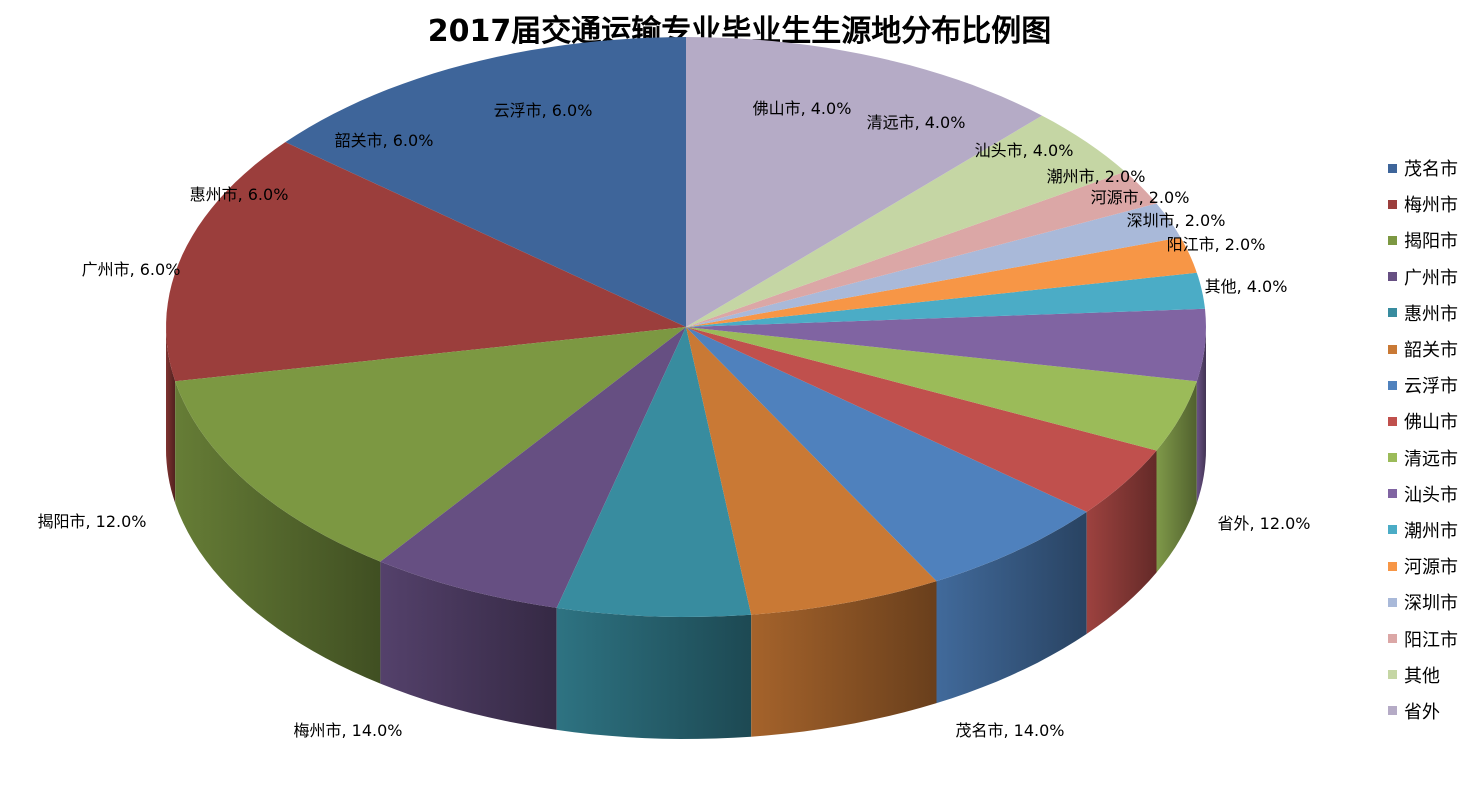 Image resolution: width=1479 pixels, height=793 pixels. Describe the element at coordinates (1263, 523) in the screenshot. I see `slice-16-data-label: 省外, 12.0%` at that location.